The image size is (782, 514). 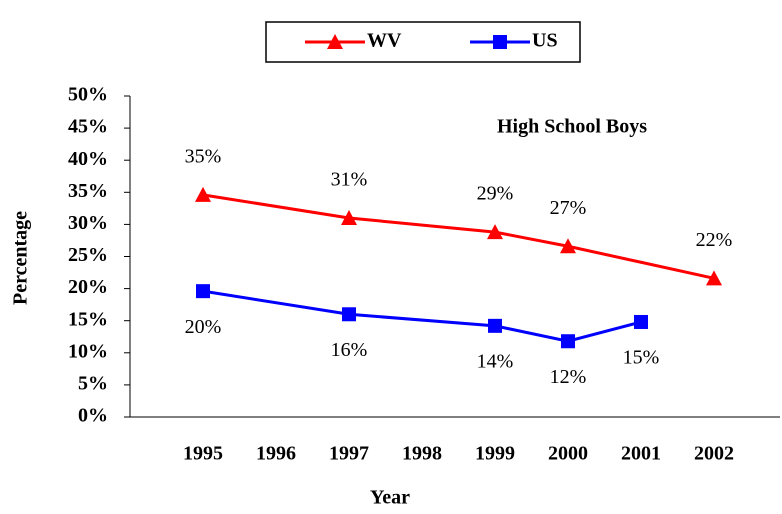 I want to click on data-label: 22%, so click(x=714, y=240).